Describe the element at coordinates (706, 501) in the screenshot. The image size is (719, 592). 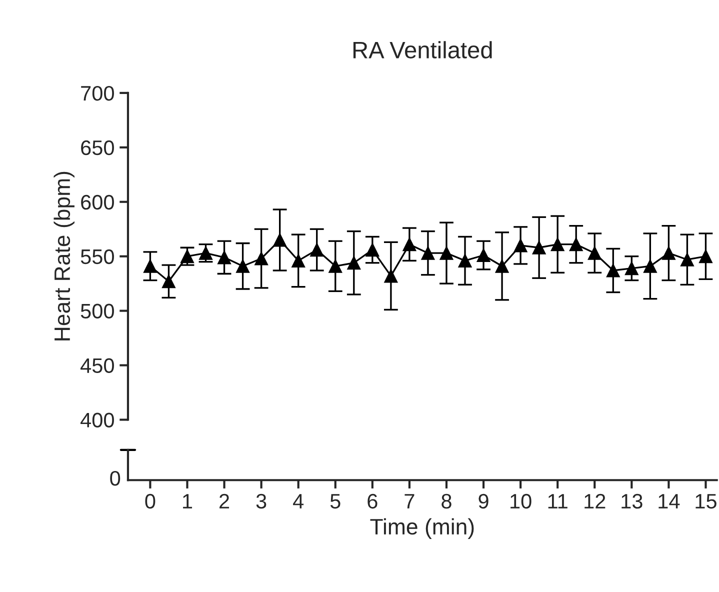
I see `x-tick-label: 15` at that location.